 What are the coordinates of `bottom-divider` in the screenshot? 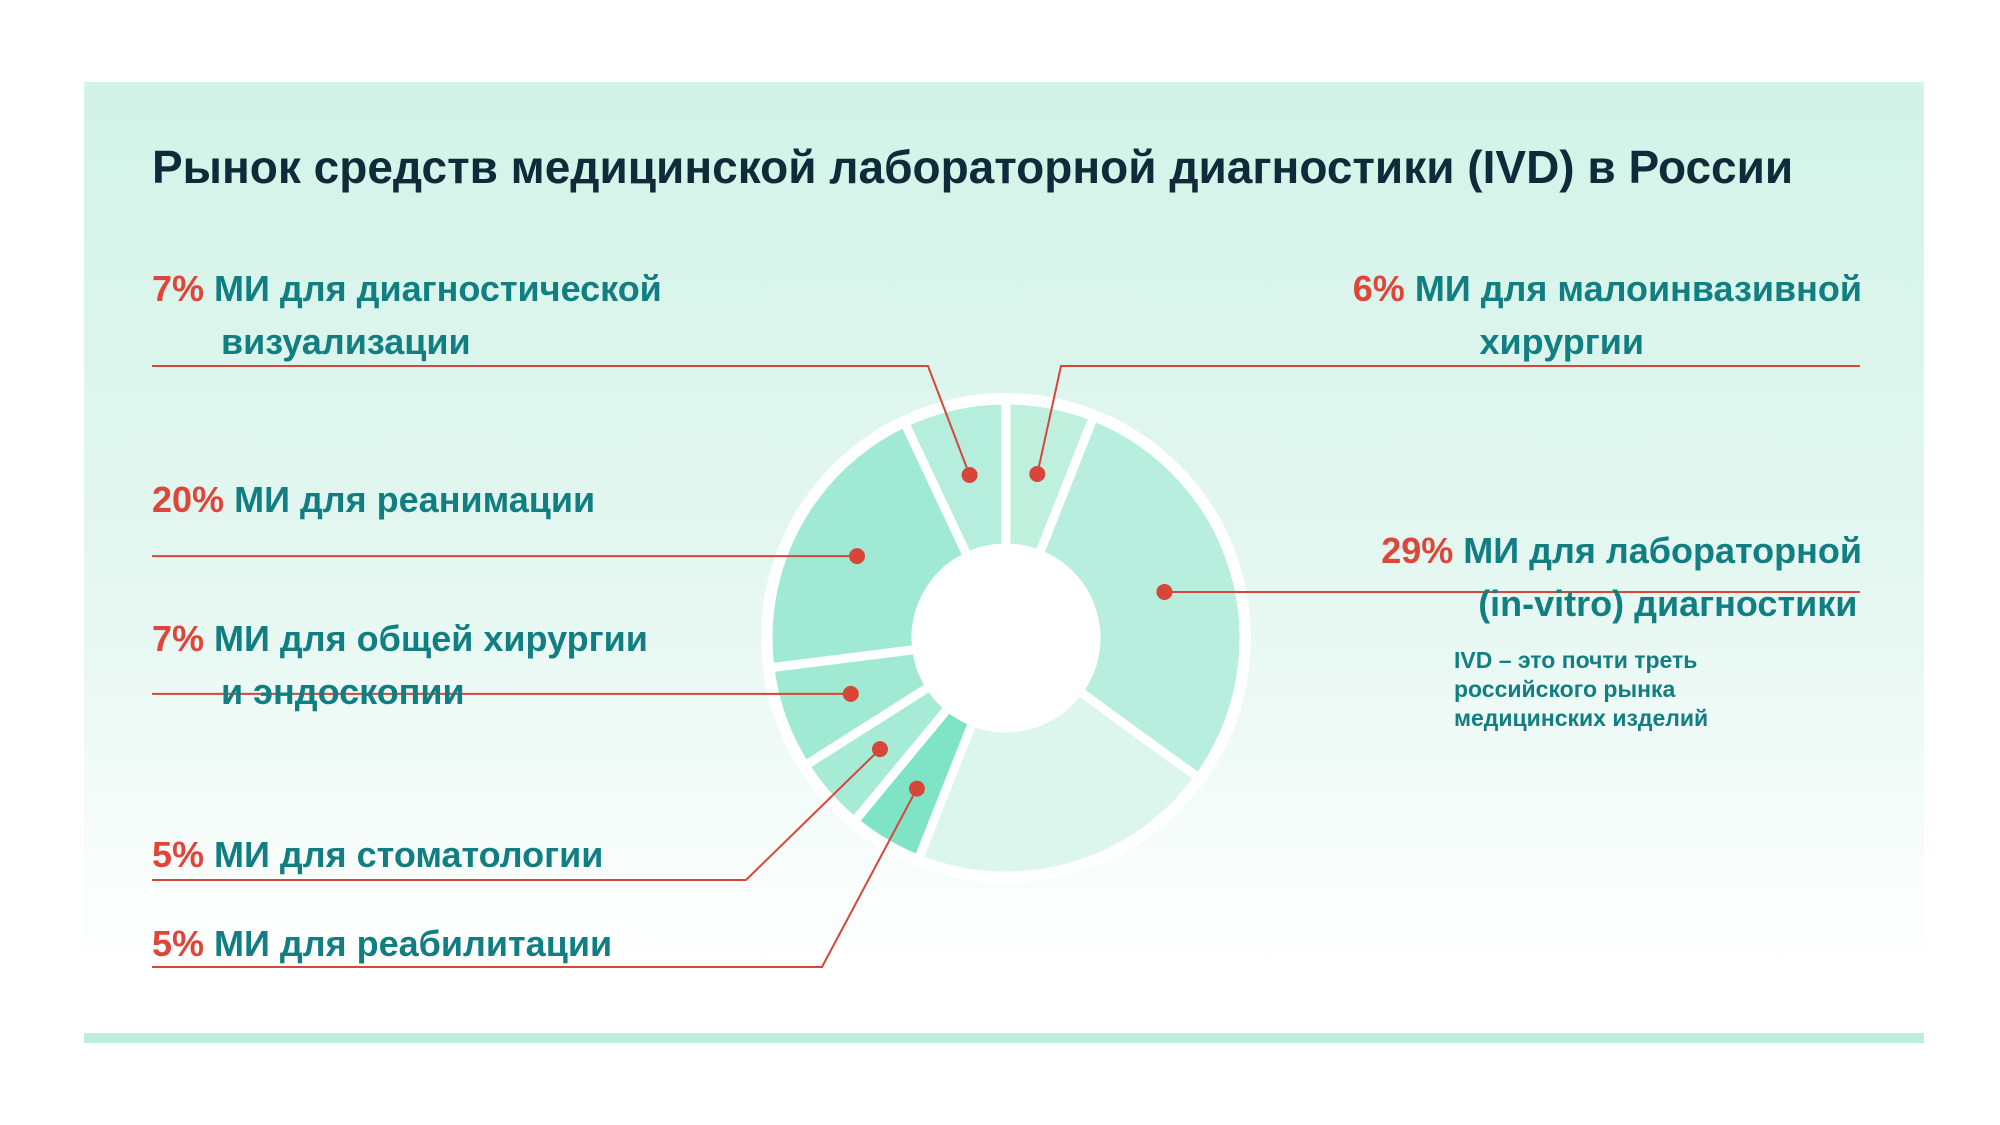 It's located at (1004, 1038).